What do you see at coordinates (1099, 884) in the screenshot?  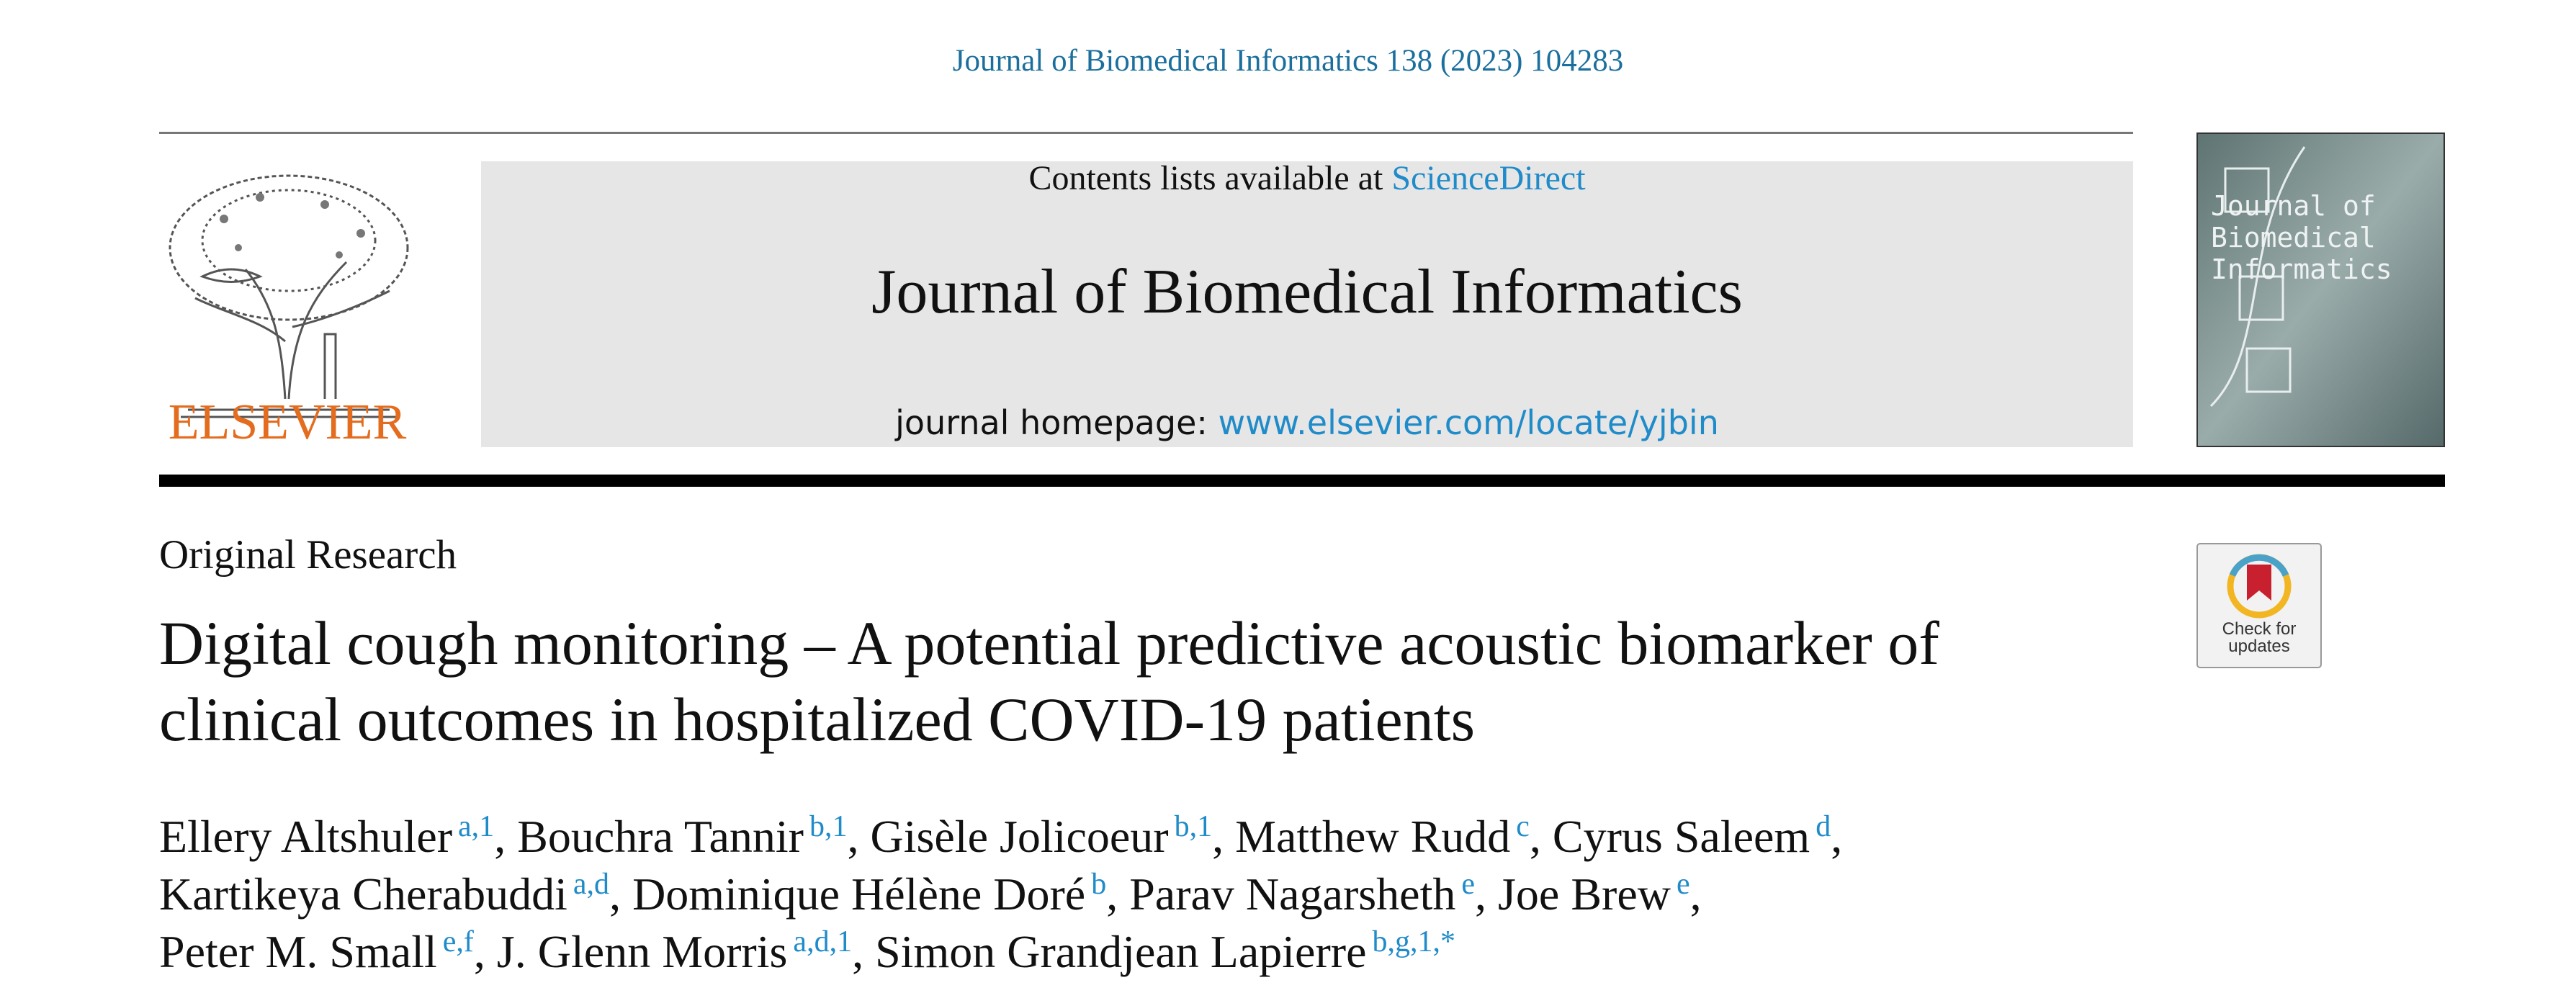 I see `affiliation-marks: b` at bounding box center [1099, 884].